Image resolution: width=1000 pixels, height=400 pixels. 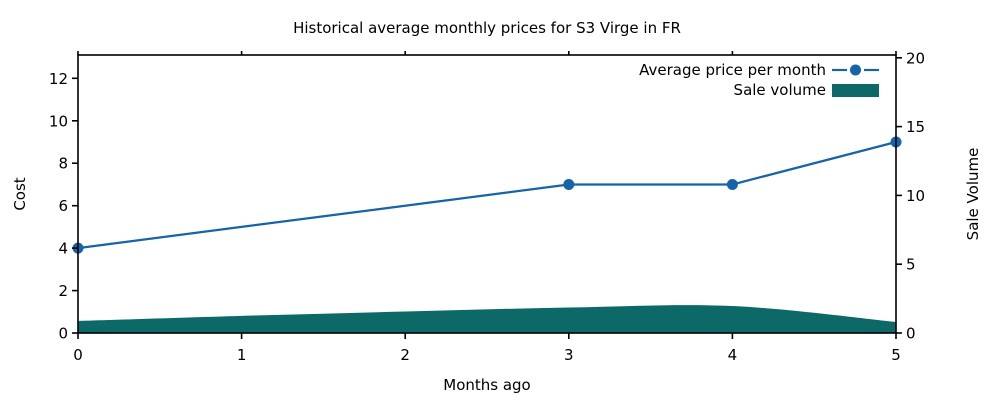 What do you see at coordinates (58, 121) in the screenshot?
I see `y-left-tick-label: 10` at bounding box center [58, 121].